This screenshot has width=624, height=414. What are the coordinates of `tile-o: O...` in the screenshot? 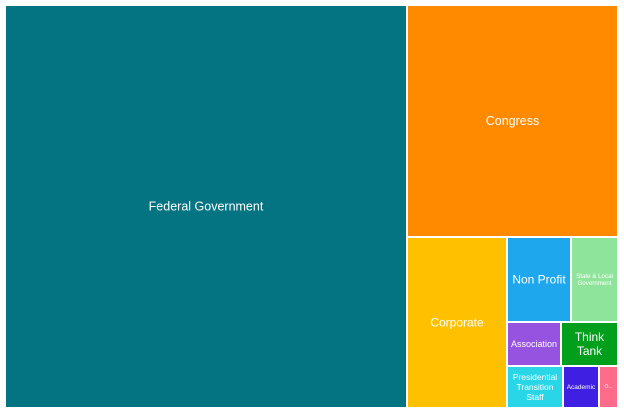 It's located at (608, 387).